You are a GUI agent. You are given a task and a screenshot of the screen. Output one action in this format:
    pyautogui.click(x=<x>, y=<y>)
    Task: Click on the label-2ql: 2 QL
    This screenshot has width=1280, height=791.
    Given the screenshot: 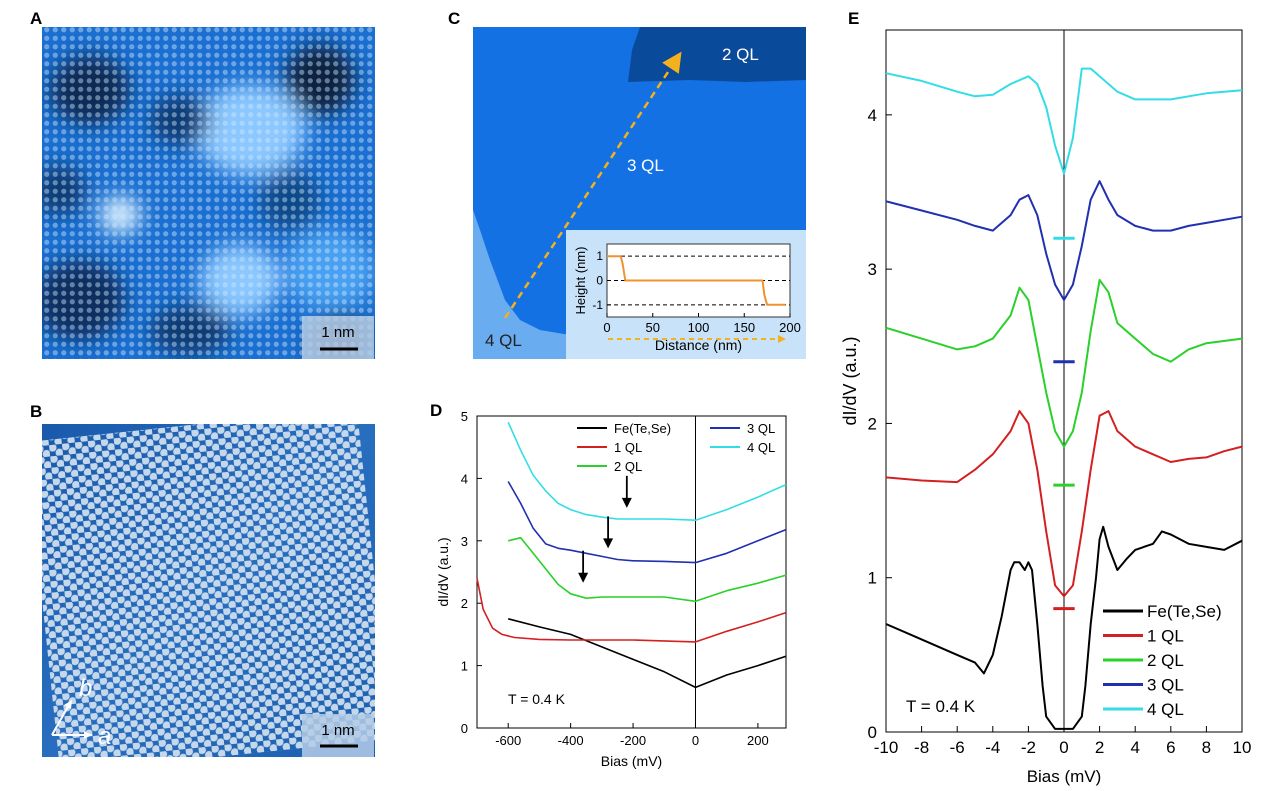 What is the action you would take?
    pyautogui.click(x=740, y=54)
    